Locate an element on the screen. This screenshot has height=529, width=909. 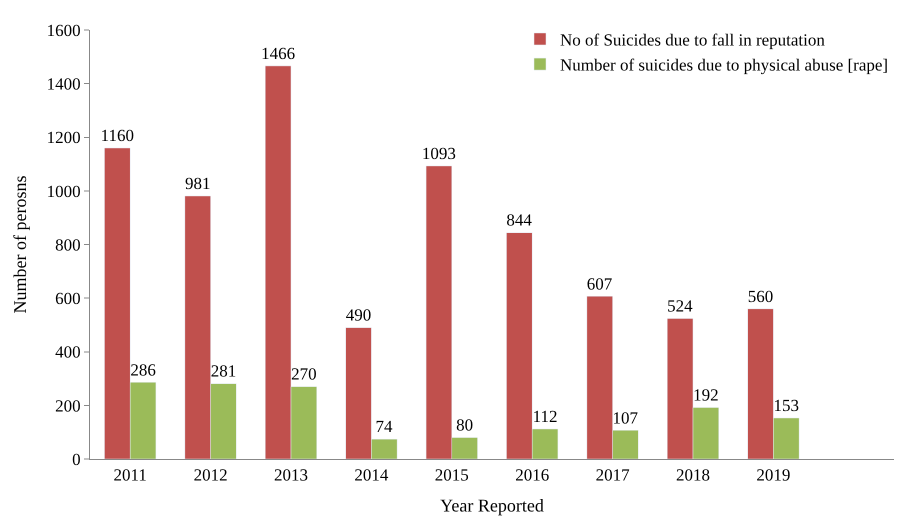
x-tick-label: 2014 is located at coordinates (371, 474).